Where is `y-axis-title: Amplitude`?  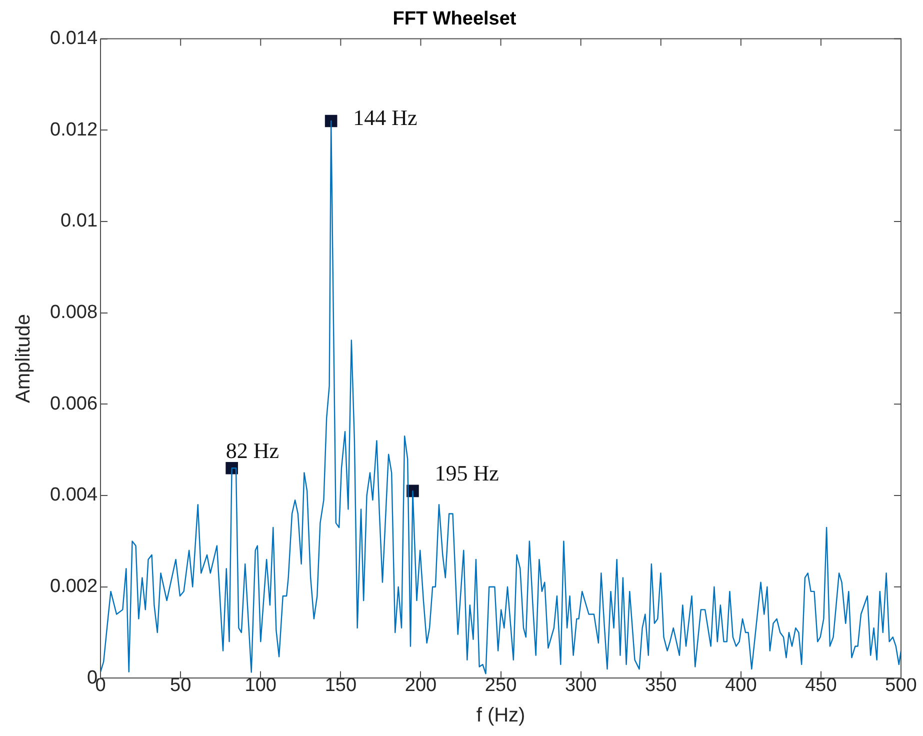 y-axis-title: Amplitude is located at coordinates (23, 358).